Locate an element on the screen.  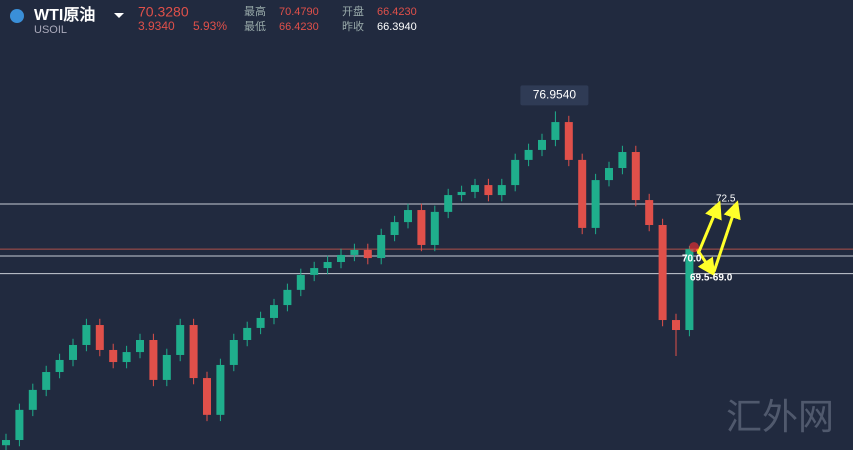
stat-label: 开盘 is located at coordinates (353, 11).